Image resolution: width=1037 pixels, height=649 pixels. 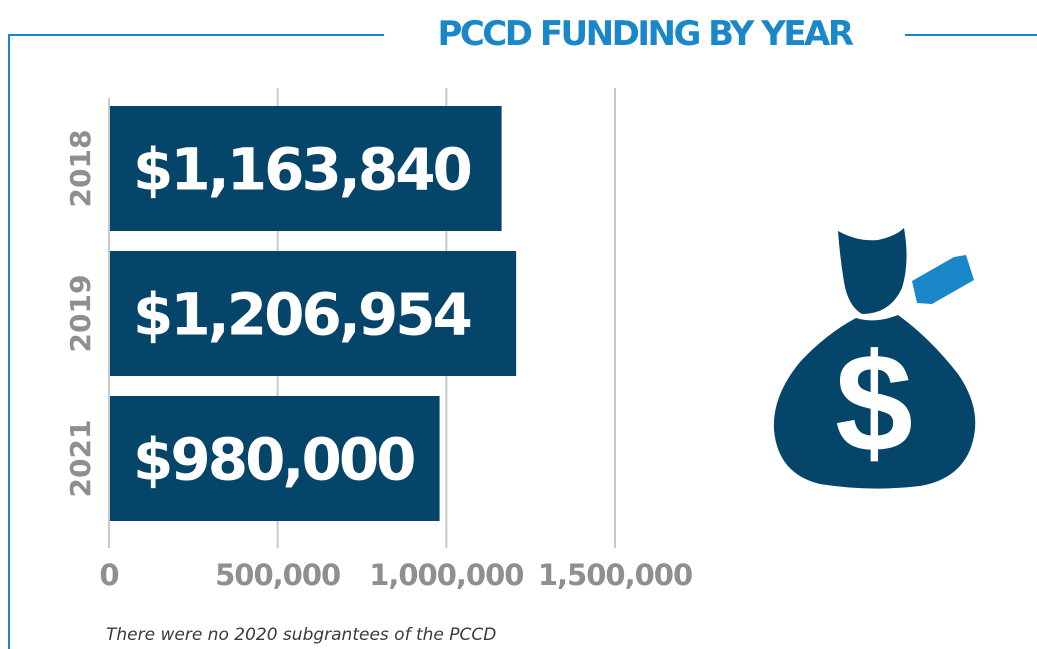 What do you see at coordinates (302, 315) in the screenshot?
I see `bar-value-label: $1,206,954` at bounding box center [302, 315].